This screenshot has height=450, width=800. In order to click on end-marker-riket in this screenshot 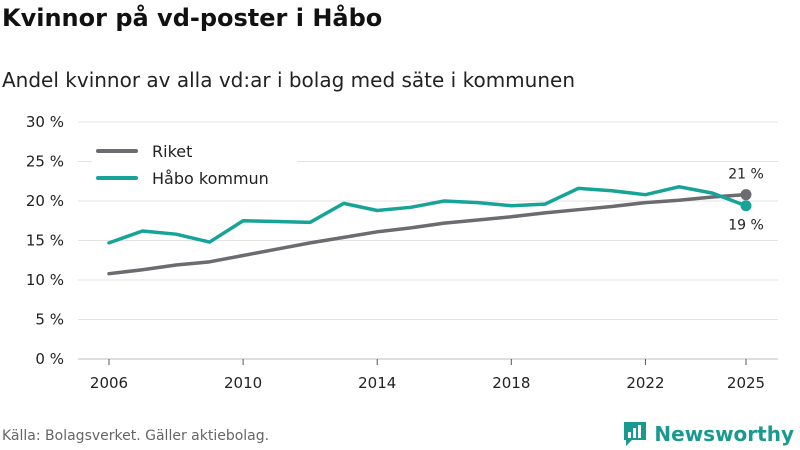, I will do `click(746, 195)`.